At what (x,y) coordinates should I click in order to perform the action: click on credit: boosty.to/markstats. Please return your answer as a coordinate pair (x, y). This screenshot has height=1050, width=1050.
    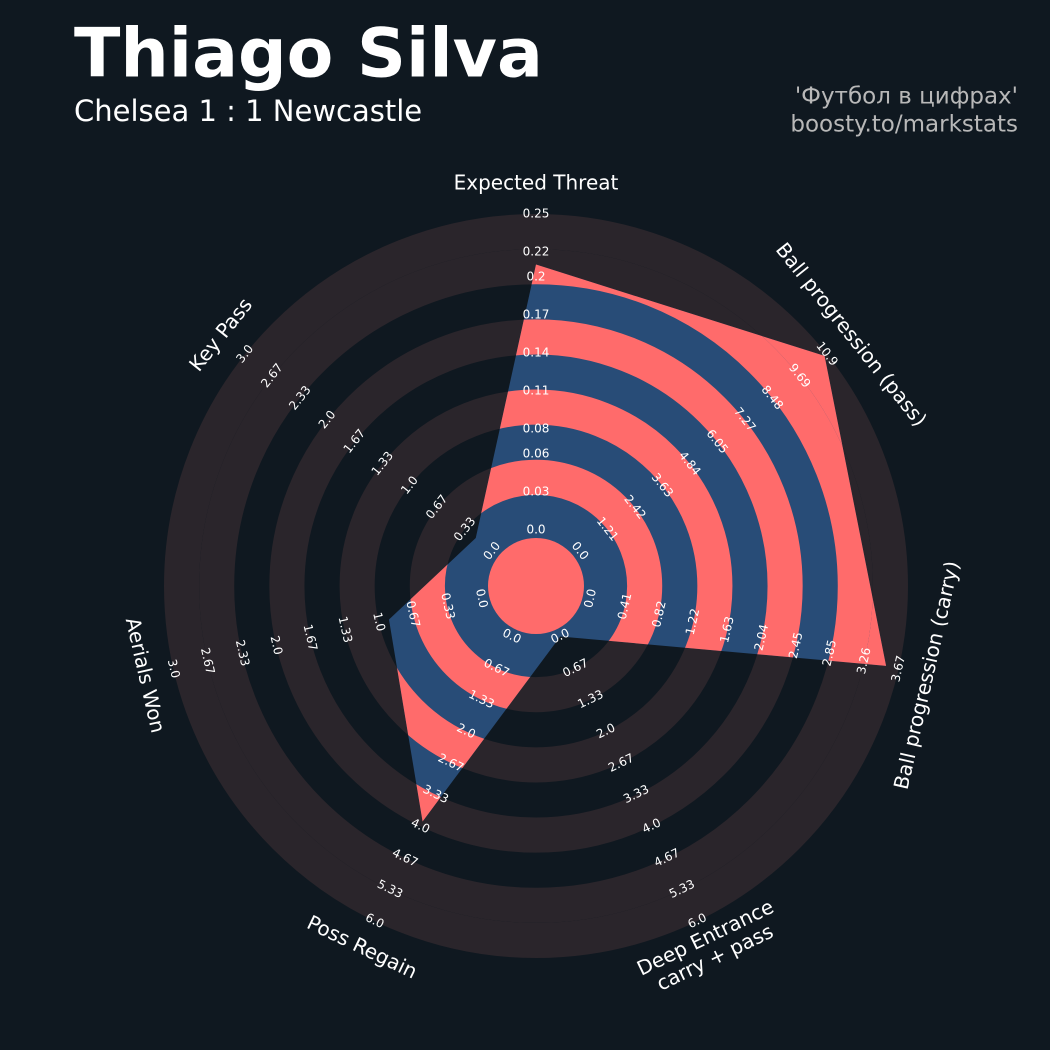
    Looking at the image, I should click on (904, 125).